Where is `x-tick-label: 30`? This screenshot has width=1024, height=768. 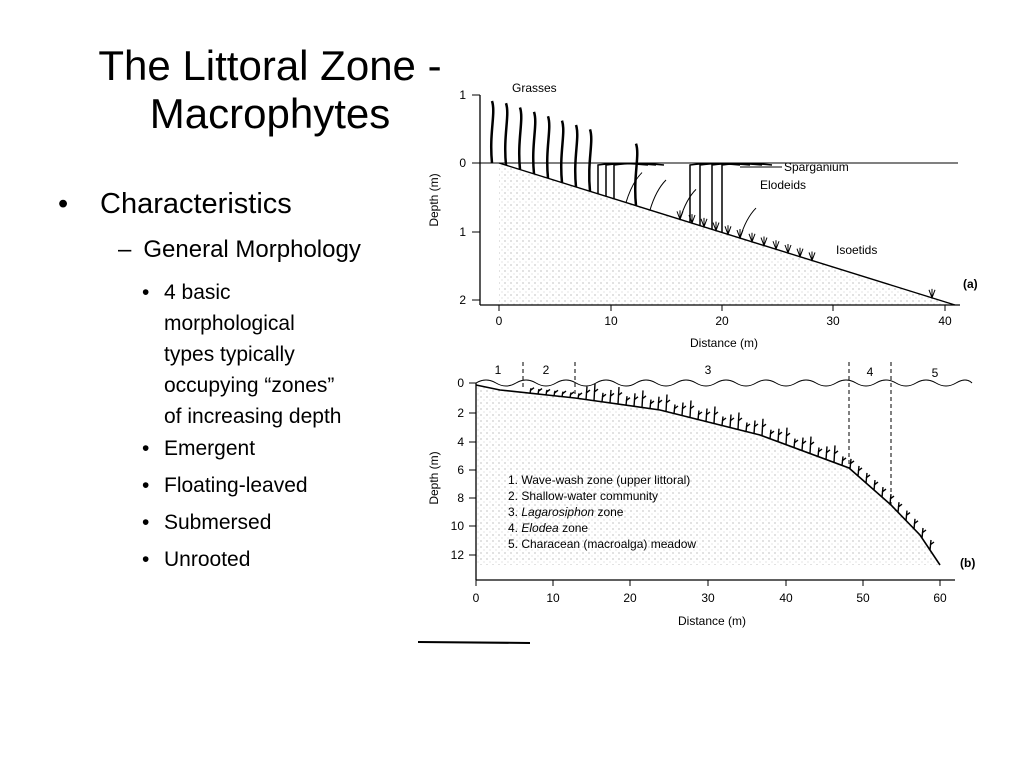 x-tick-label: 30 is located at coordinates (833, 321).